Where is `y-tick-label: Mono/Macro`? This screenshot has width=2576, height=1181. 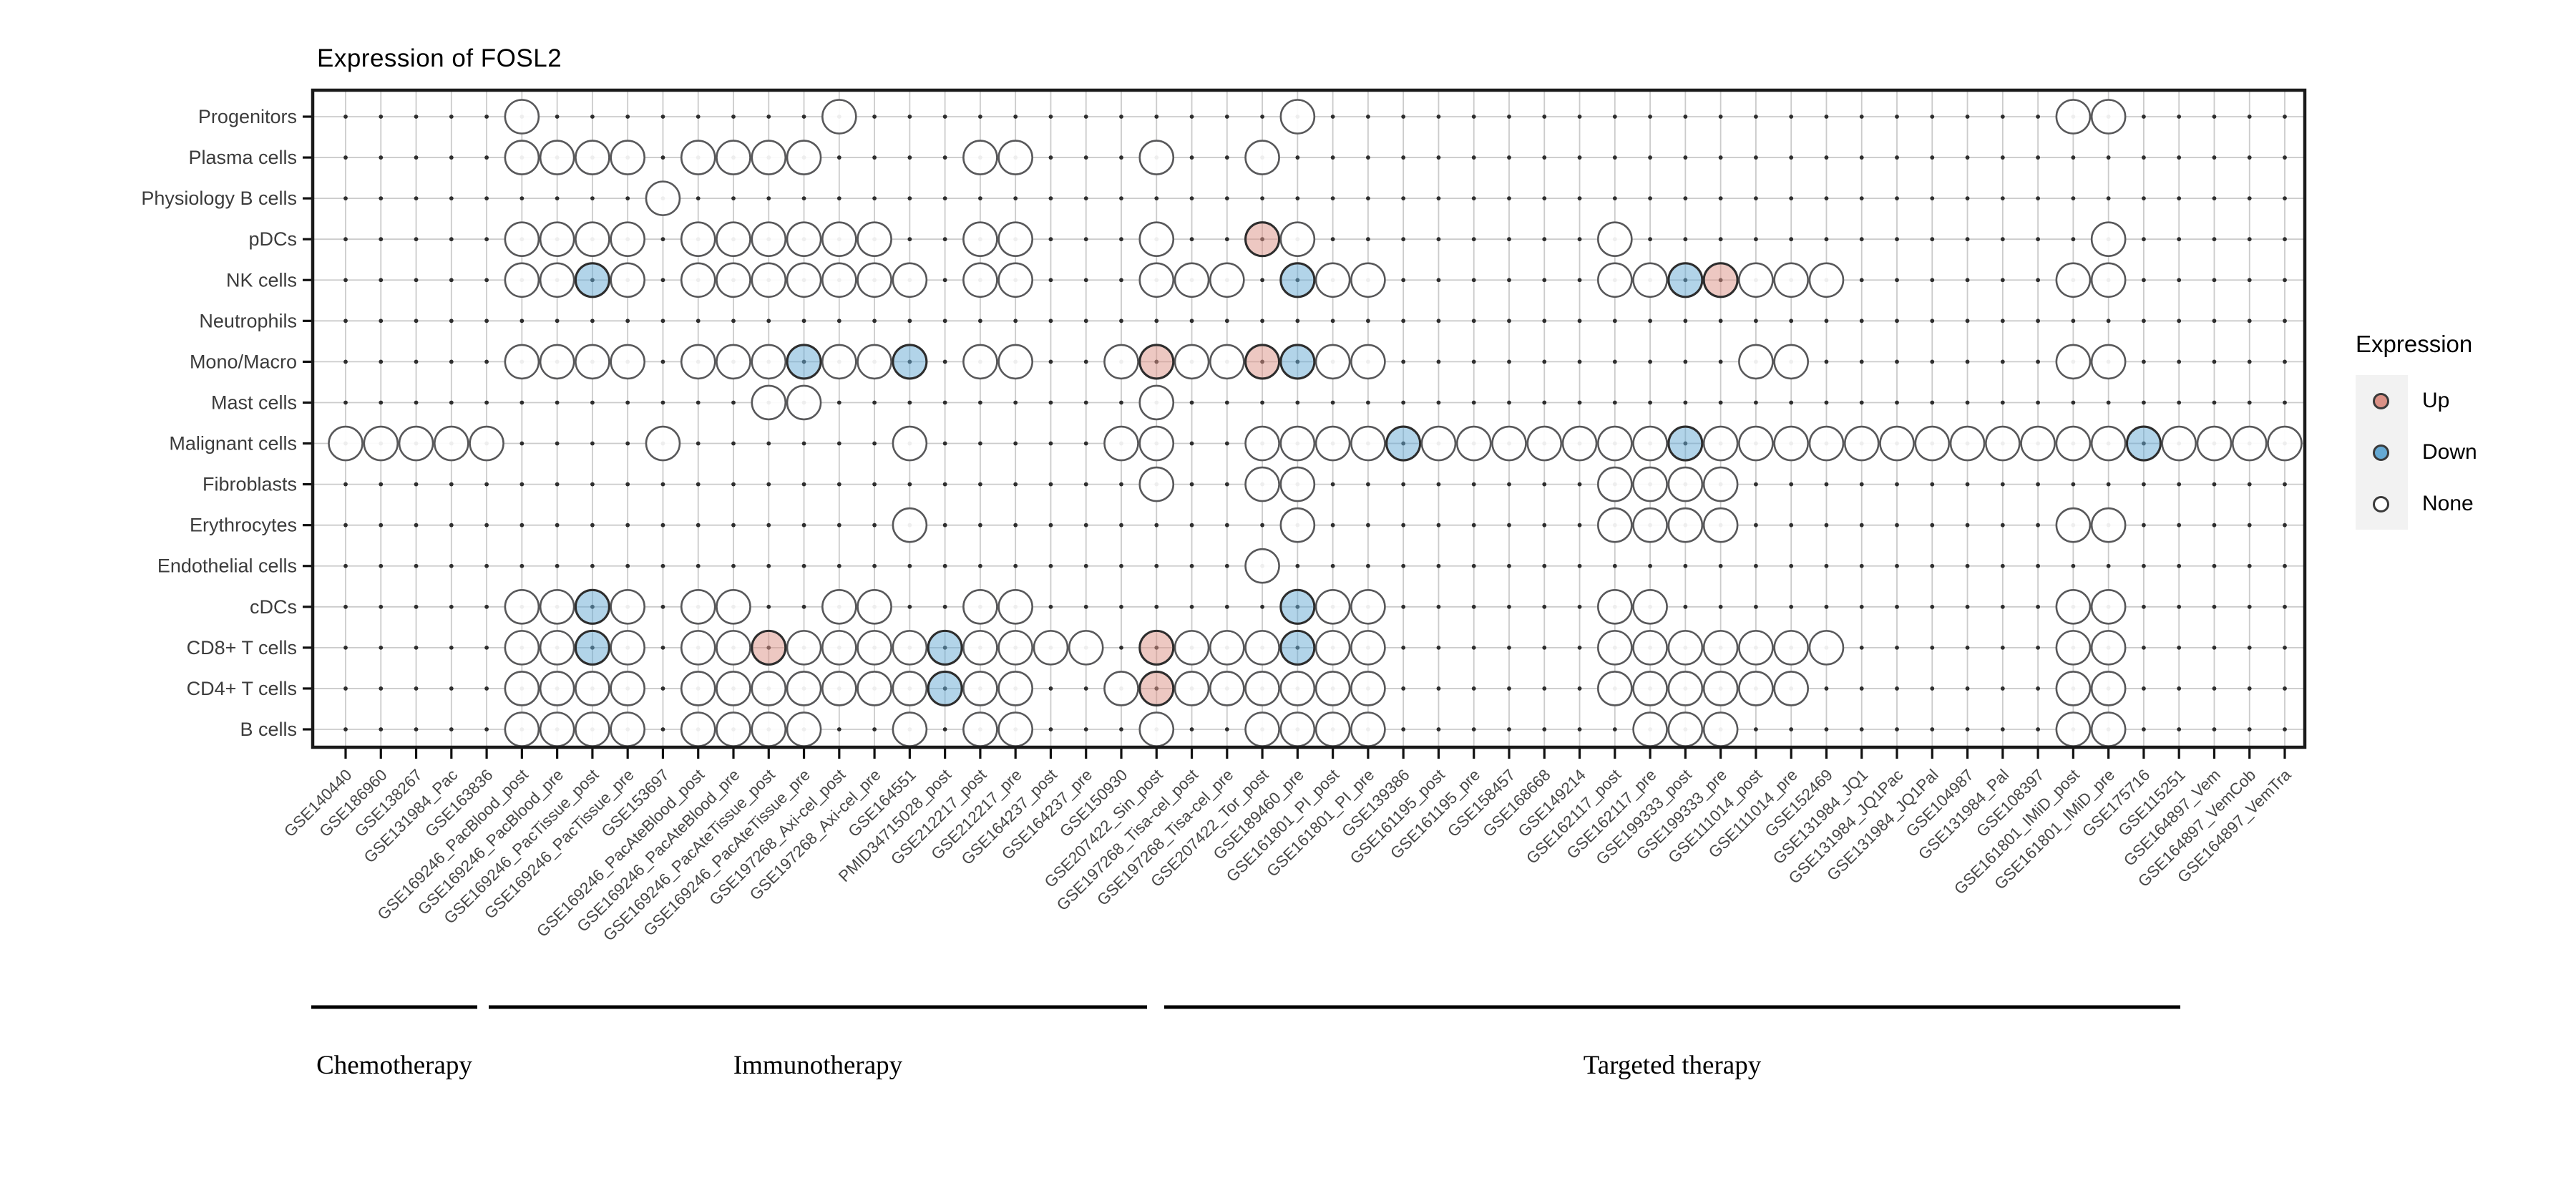 y-tick-label: Mono/Macro is located at coordinates (243, 361).